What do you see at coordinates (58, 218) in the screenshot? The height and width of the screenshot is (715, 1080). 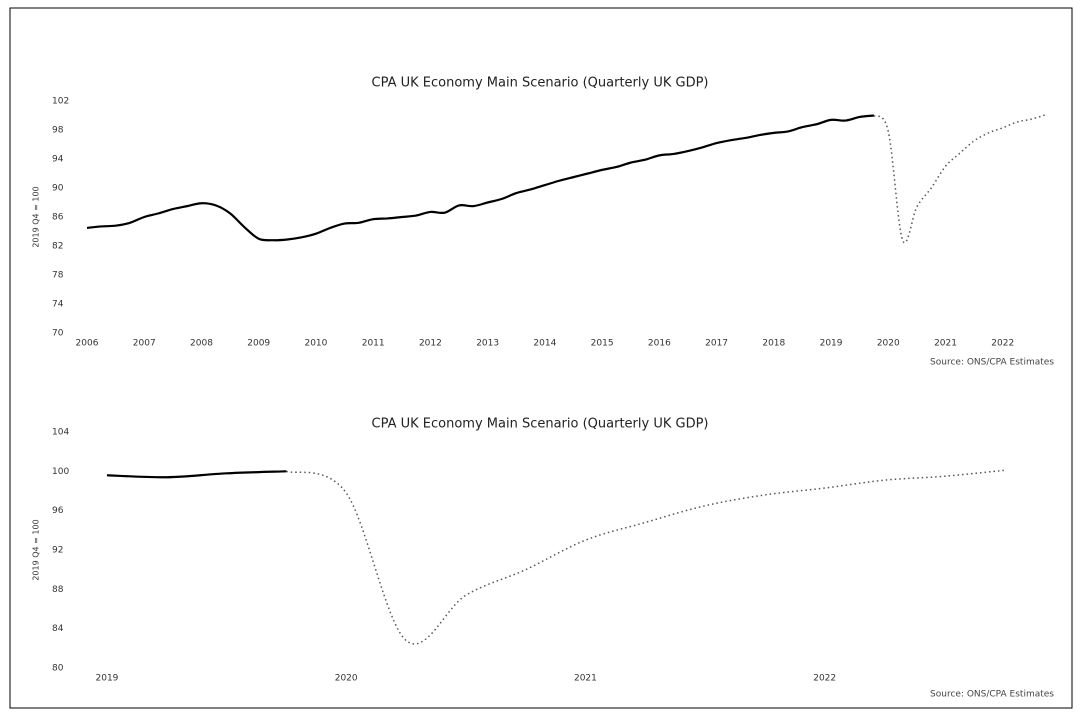 I see `y-tick-label: 86` at bounding box center [58, 218].